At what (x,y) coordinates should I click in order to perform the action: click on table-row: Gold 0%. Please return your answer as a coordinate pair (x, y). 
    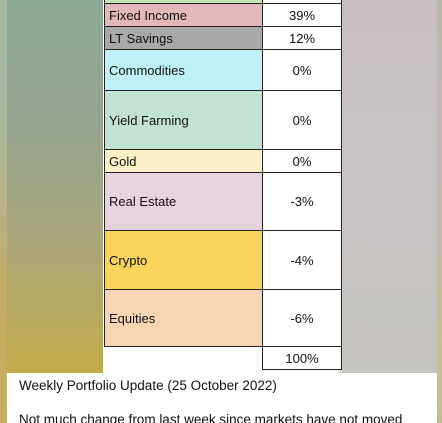
    Looking at the image, I should click on (223, 161).